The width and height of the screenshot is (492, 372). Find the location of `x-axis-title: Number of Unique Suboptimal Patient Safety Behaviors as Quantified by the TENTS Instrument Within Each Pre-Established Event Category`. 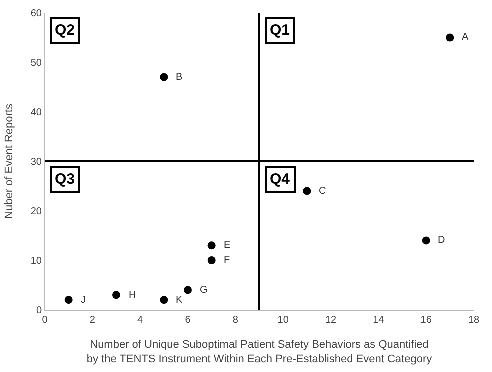

x-axis-title: Number of Unique Suboptimal Patient Safety Behaviors as Quantified by the TENTS Instrument Within Each Pre-Established Event Category is located at coordinates (259, 352).